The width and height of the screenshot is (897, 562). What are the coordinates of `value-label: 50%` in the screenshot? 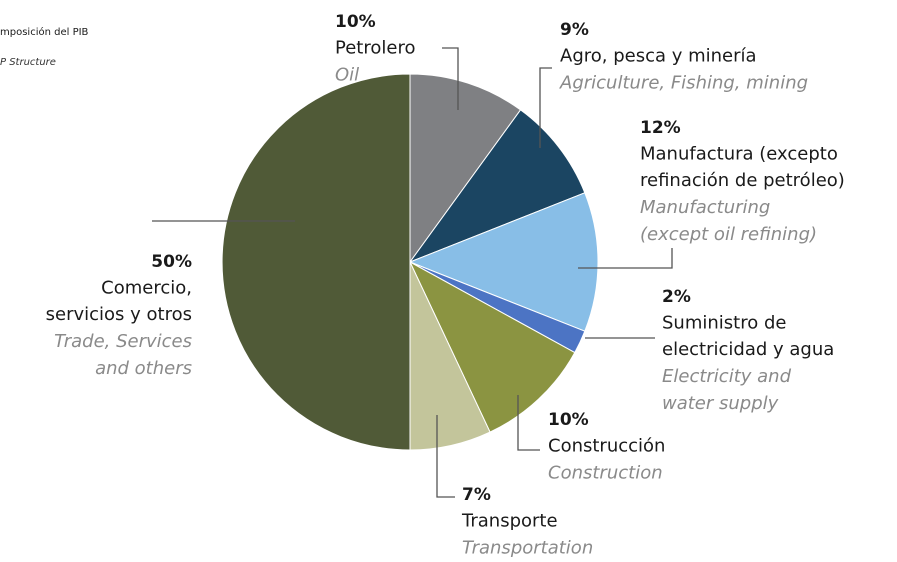 It's located at (171, 262).